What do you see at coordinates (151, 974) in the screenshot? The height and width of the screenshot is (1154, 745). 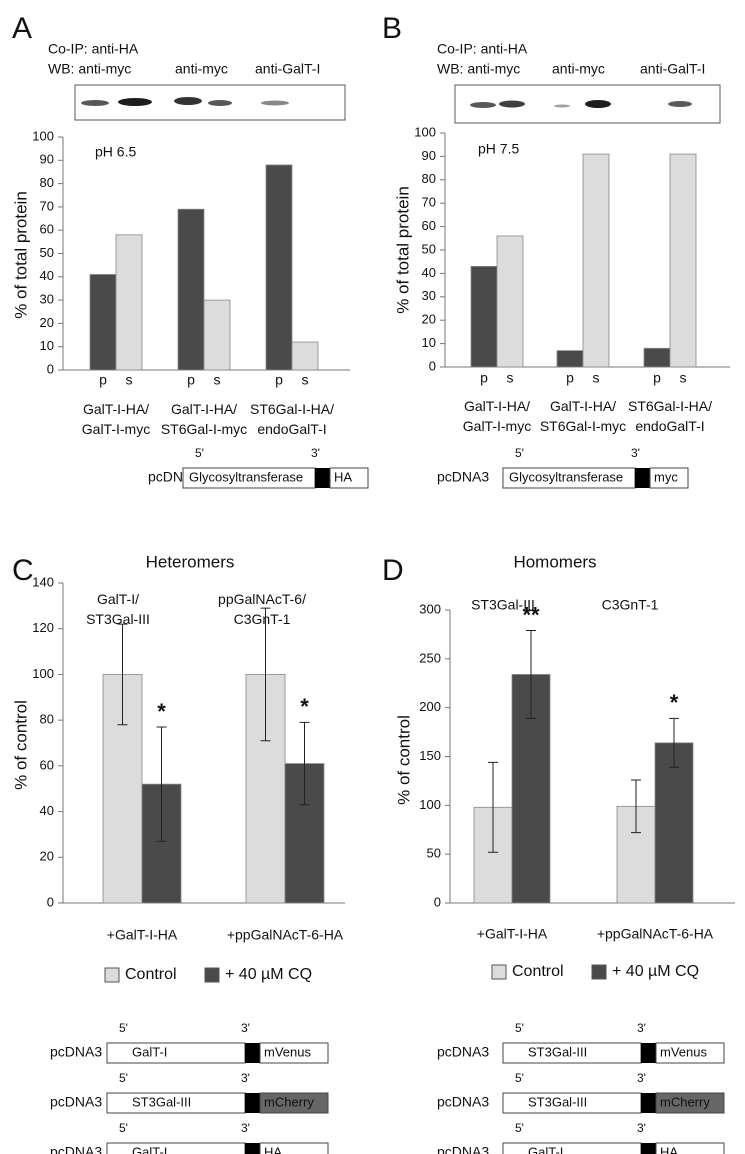 I see `legend-label: Control` at bounding box center [151, 974].